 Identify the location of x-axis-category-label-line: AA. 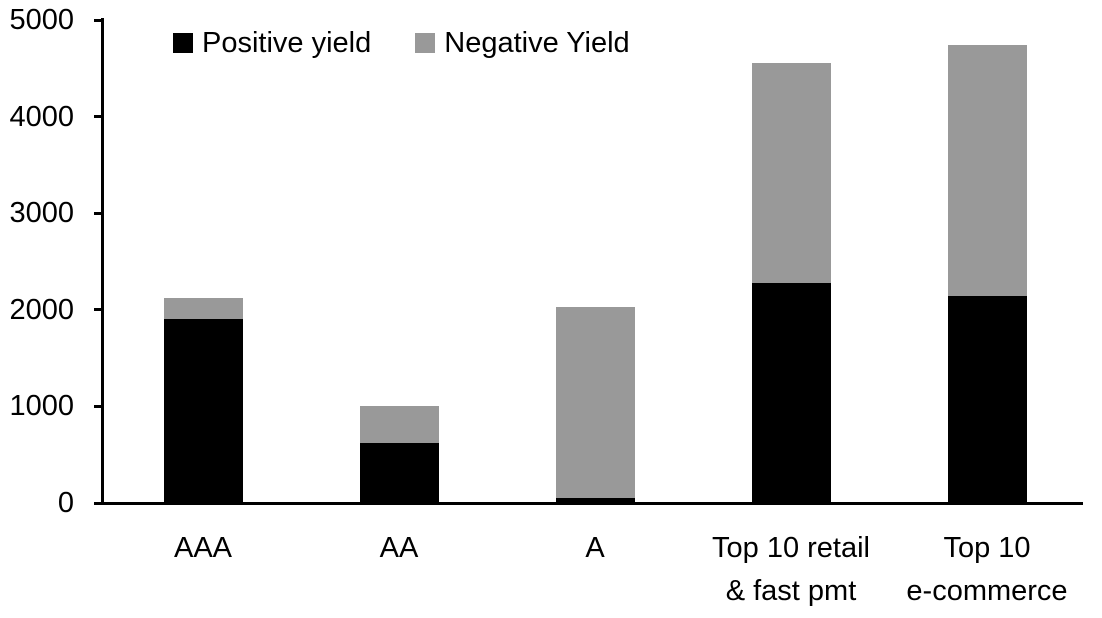
(399, 548).